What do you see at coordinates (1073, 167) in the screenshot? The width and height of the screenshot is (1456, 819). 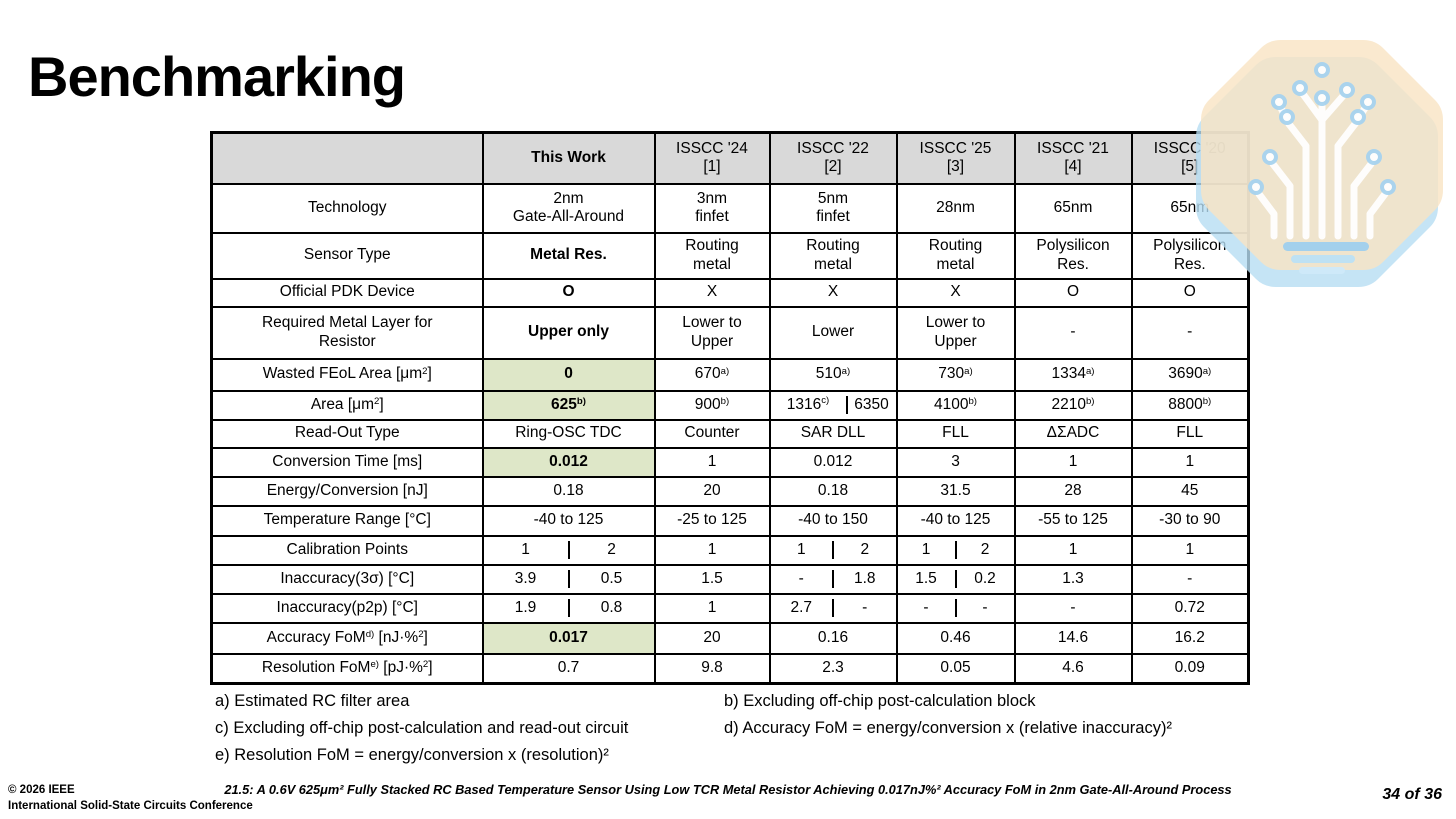 I see `column-header-ref: [4]` at bounding box center [1073, 167].